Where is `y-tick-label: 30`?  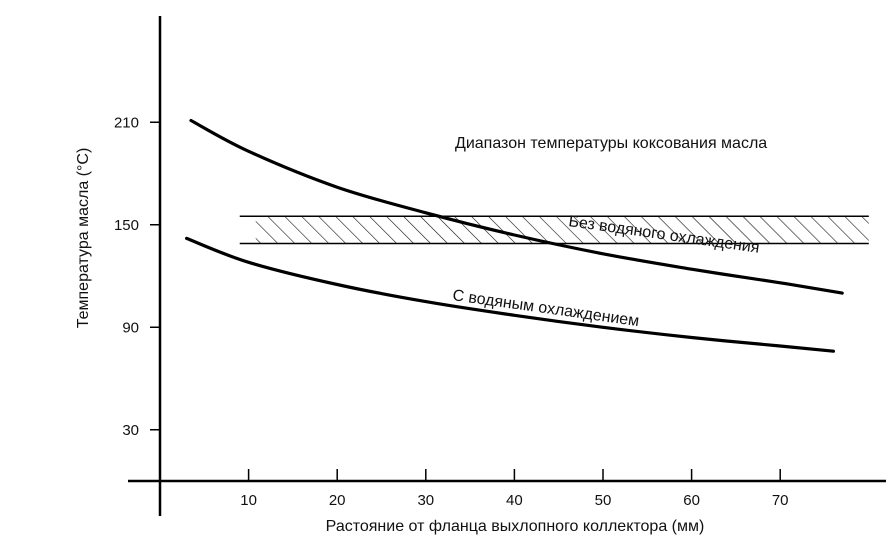 y-tick-label: 30 is located at coordinates (130, 430).